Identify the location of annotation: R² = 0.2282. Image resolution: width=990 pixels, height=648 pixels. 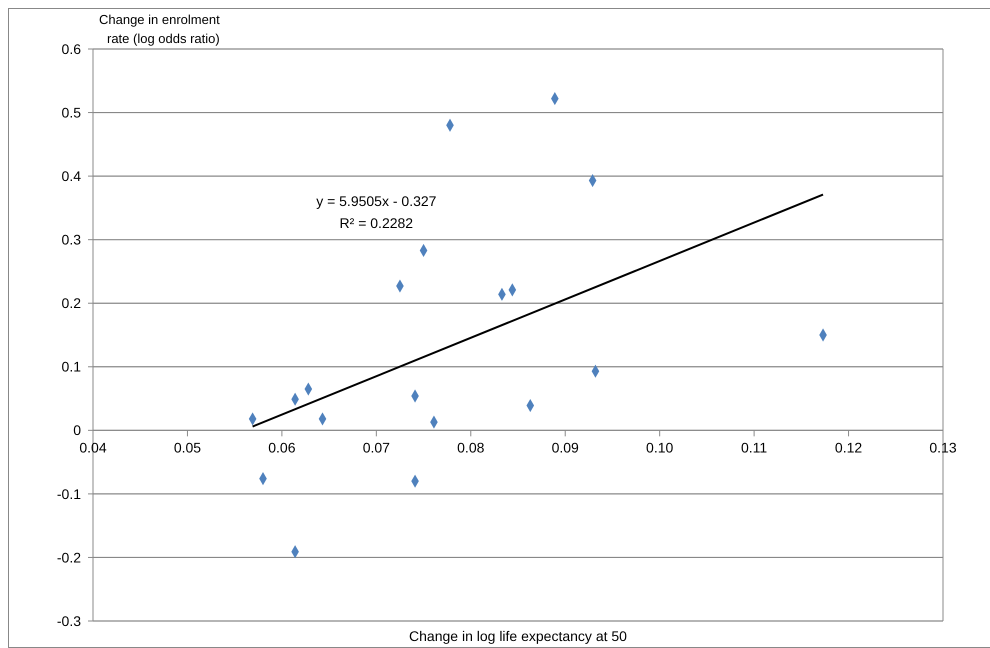
(377, 223).